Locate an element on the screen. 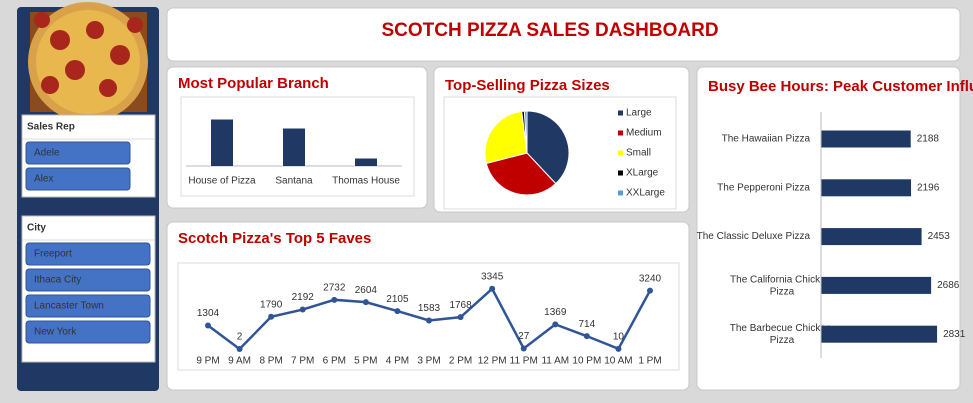  data-label: 1369 is located at coordinates (555, 312).